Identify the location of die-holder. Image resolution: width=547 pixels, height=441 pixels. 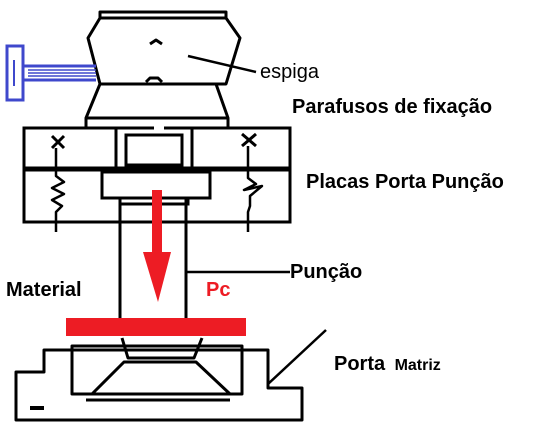
(159, 379).